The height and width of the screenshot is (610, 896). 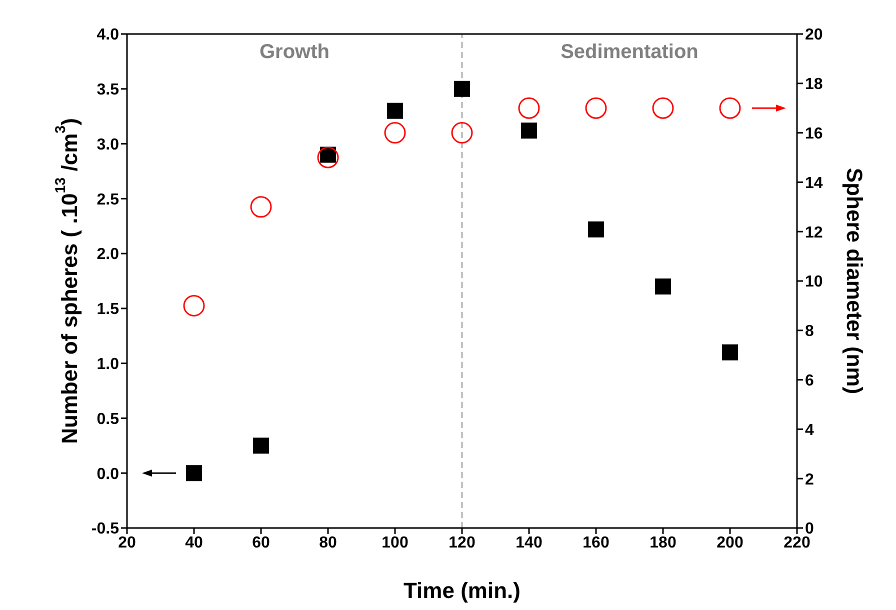 What do you see at coordinates (108, 365) in the screenshot?
I see `y-tick-label: 1.0` at bounding box center [108, 365].